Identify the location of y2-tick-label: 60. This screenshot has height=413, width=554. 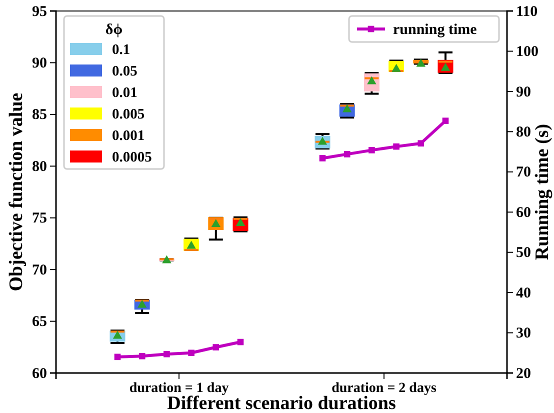
(523, 212).